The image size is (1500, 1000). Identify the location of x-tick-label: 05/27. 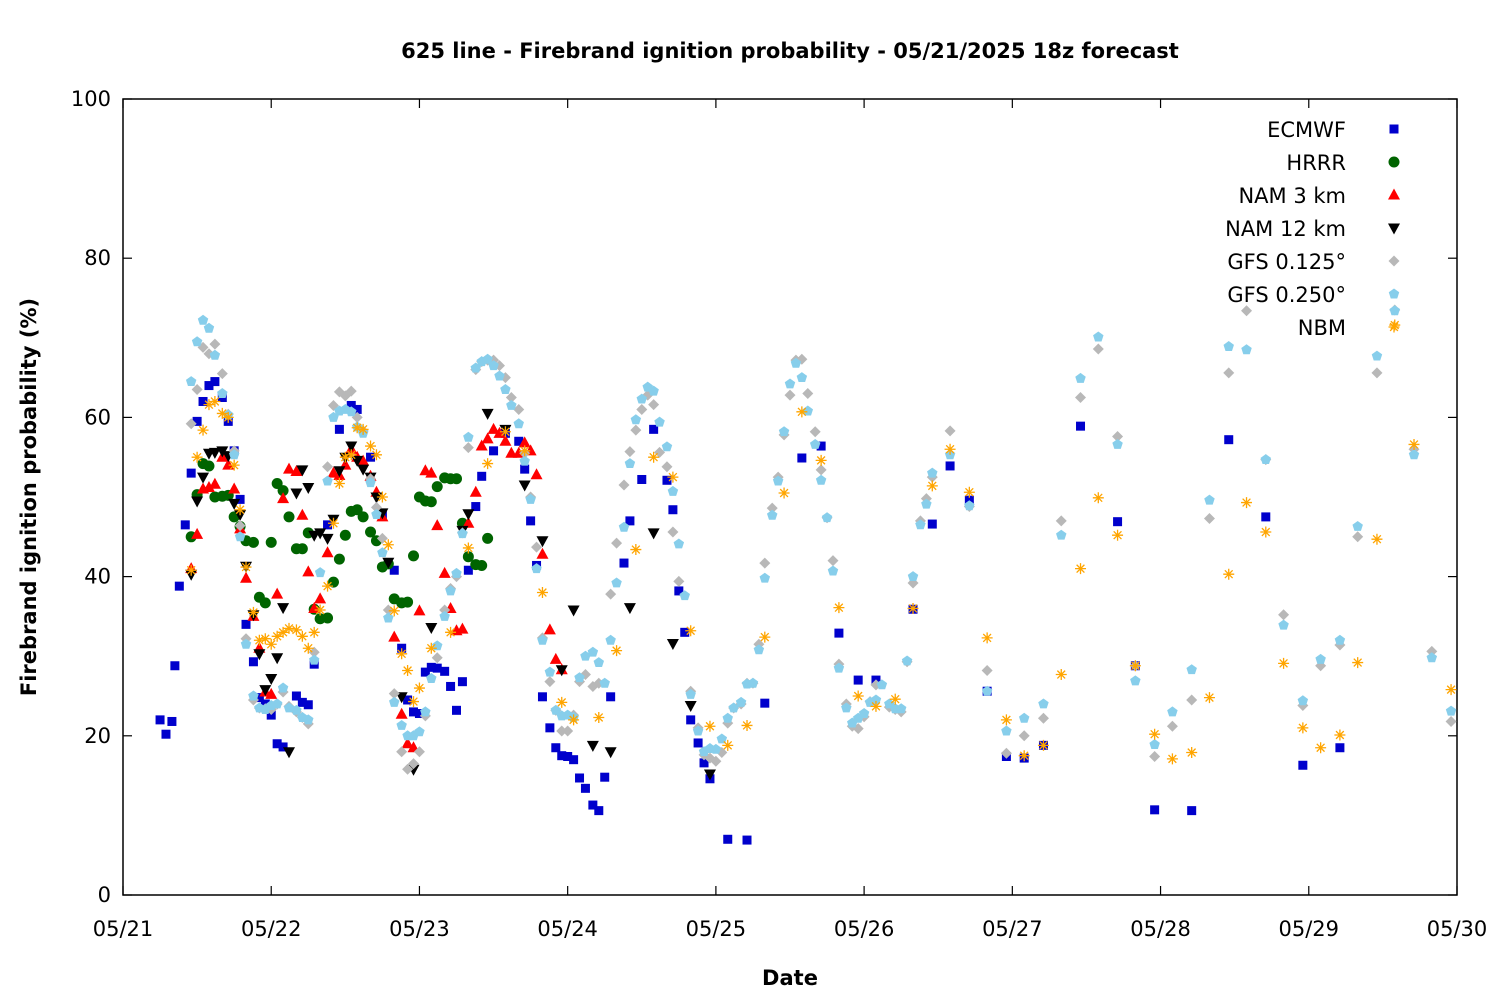
(1012, 929).